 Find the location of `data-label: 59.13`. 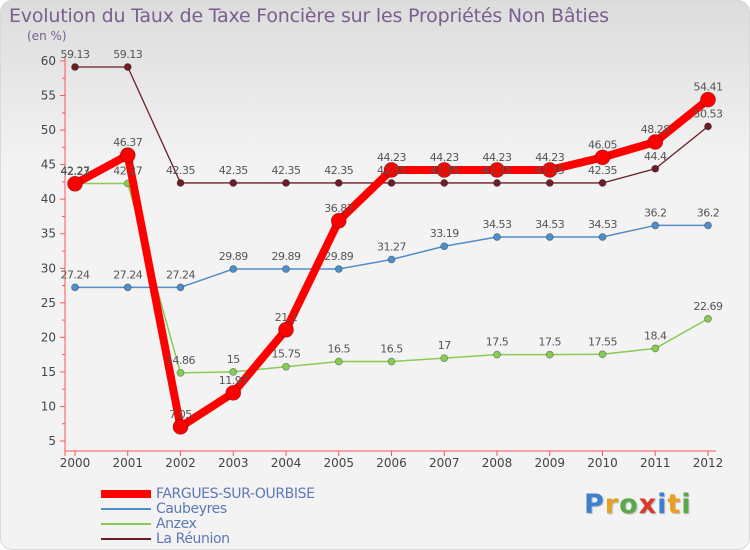

data-label: 59.13 is located at coordinates (75, 54).